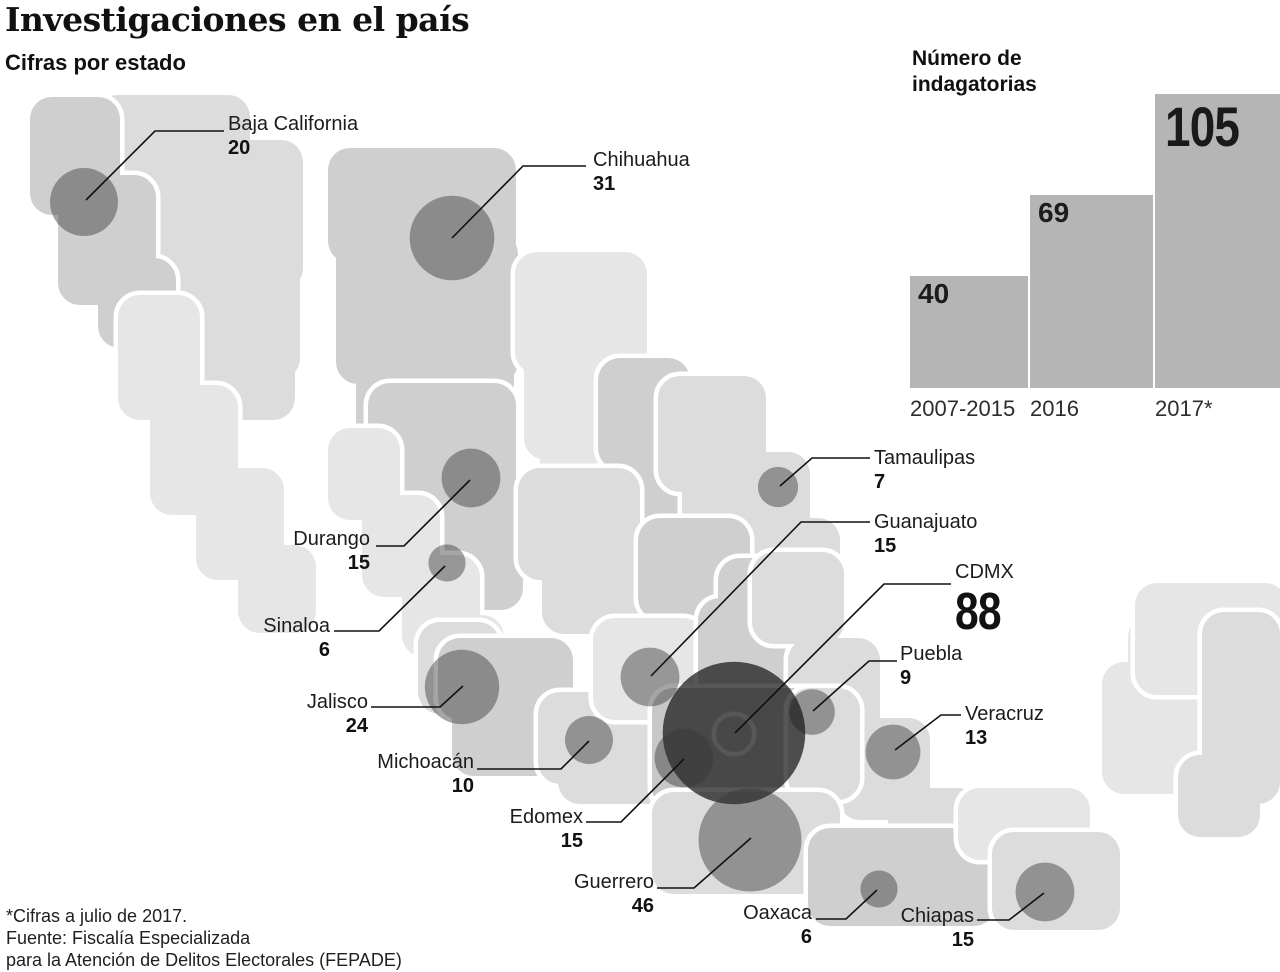 Image resolution: width=1280 pixels, height=972 pixels. I want to click on bubble-guerrero, so click(750, 840).